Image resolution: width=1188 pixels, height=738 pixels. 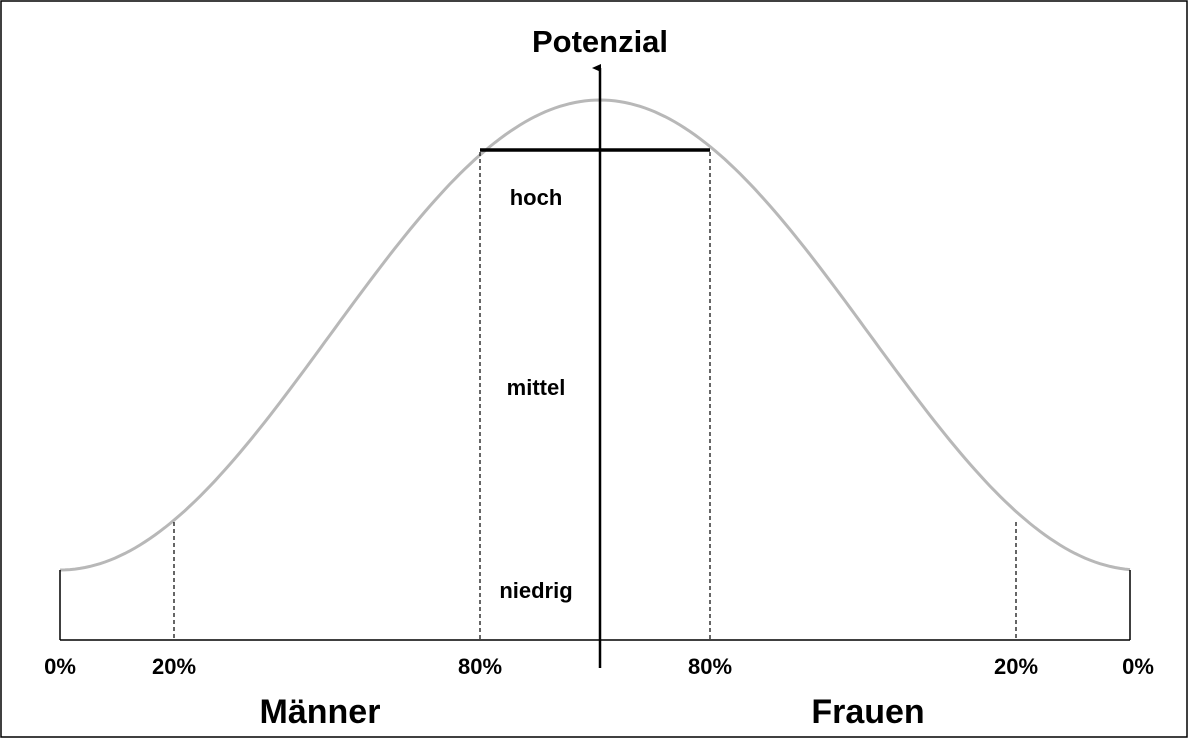 What do you see at coordinates (536, 387) in the screenshot?
I see `level-label: mittel` at bounding box center [536, 387].